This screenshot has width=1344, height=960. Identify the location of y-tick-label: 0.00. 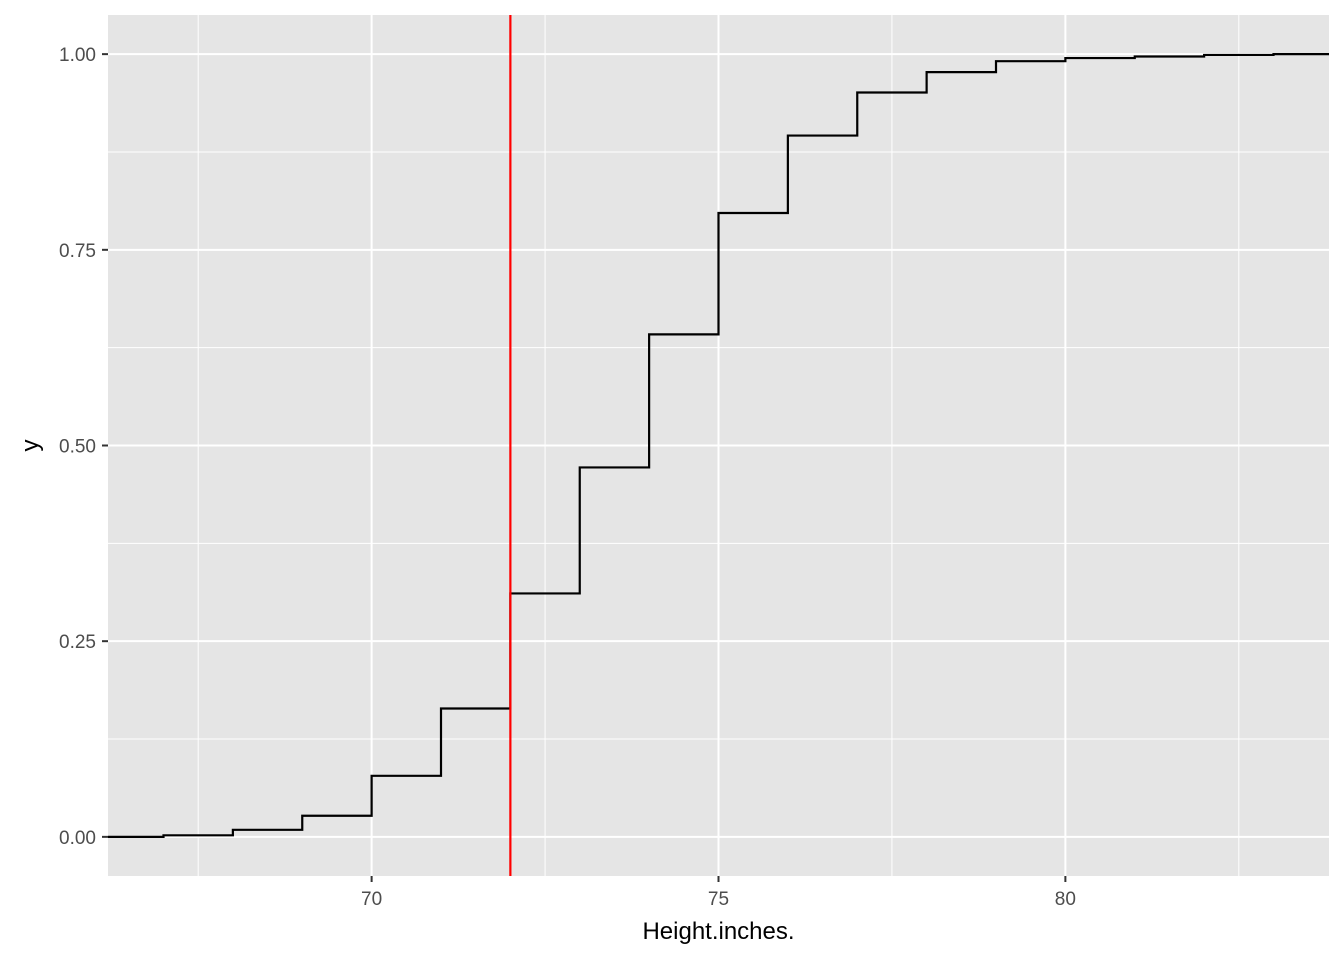
(77, 838).